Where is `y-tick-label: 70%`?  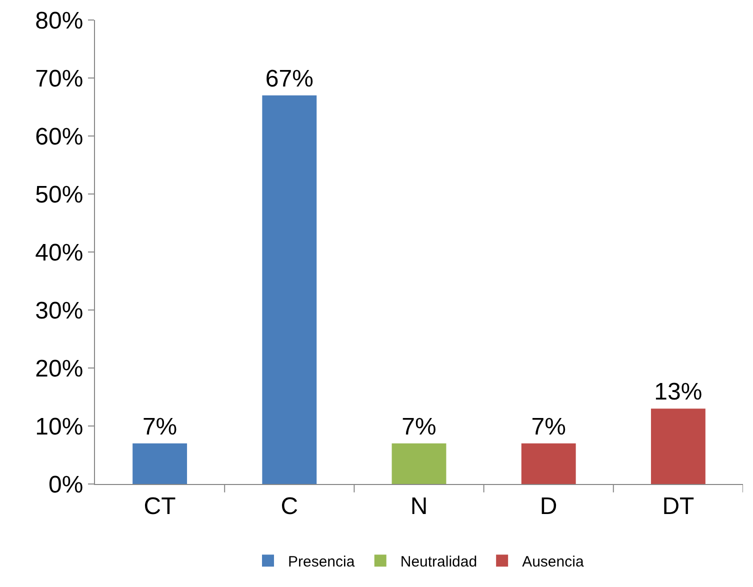
y-tick-label: 70% is located at coordinates (59, 78).